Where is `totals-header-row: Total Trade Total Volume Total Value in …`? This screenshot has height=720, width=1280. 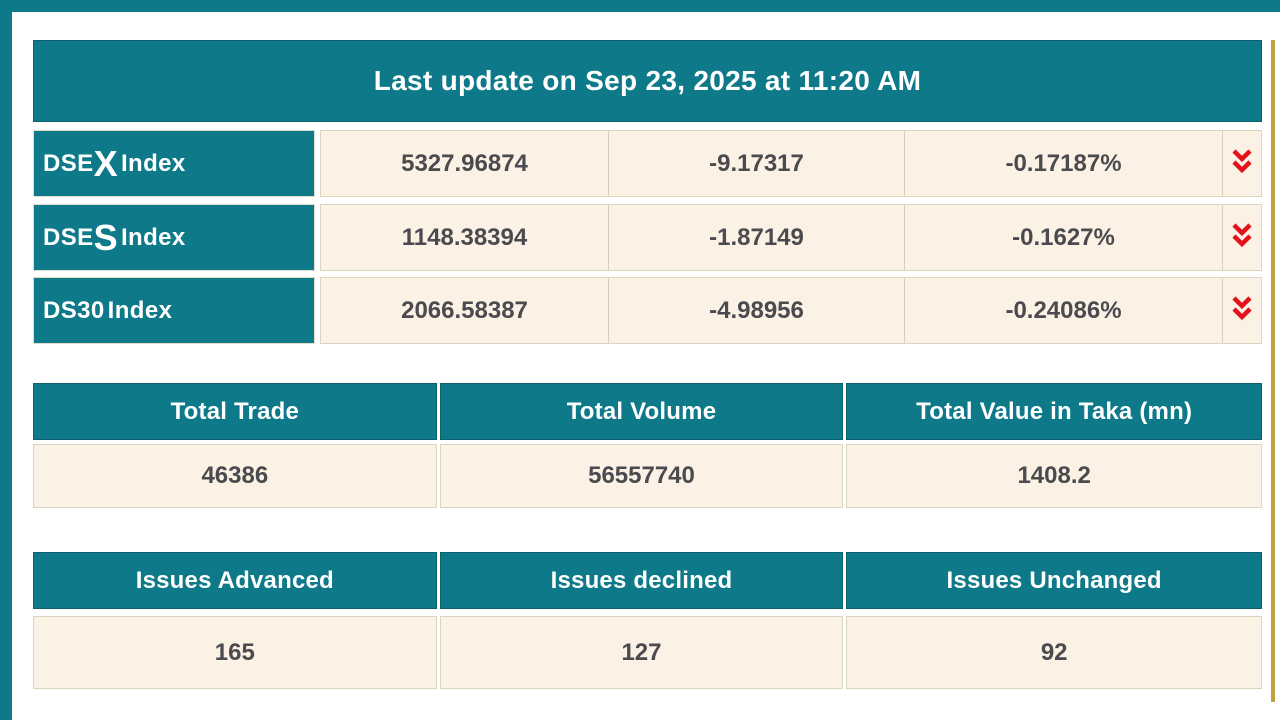 totals-header-row: Total Trade Total Volume Total Value in … is located at coordinates (648, 411).